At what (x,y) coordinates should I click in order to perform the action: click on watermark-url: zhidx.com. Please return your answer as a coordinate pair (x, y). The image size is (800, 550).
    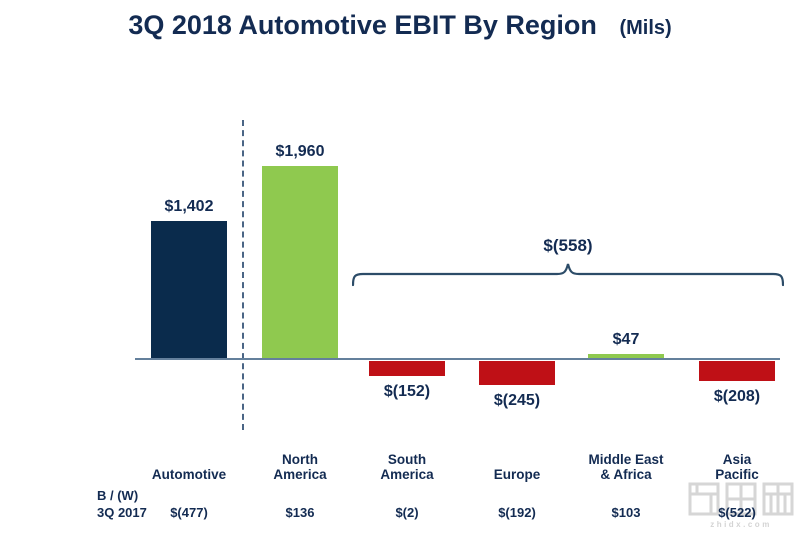
    Looking at the image, I should click on (741, 524).